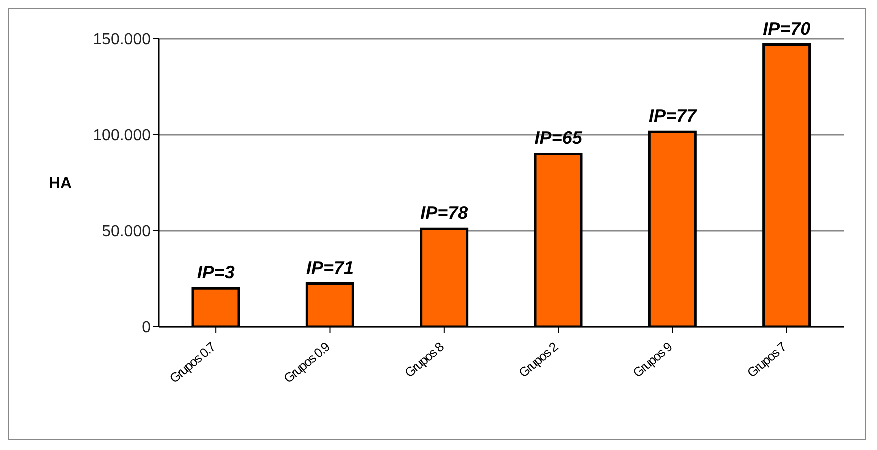 This screenshot has width=877, height=450. Describe the element at coordinates (122, 40) in the screenshot. I see `y-tick-label: 150.000` at that location.